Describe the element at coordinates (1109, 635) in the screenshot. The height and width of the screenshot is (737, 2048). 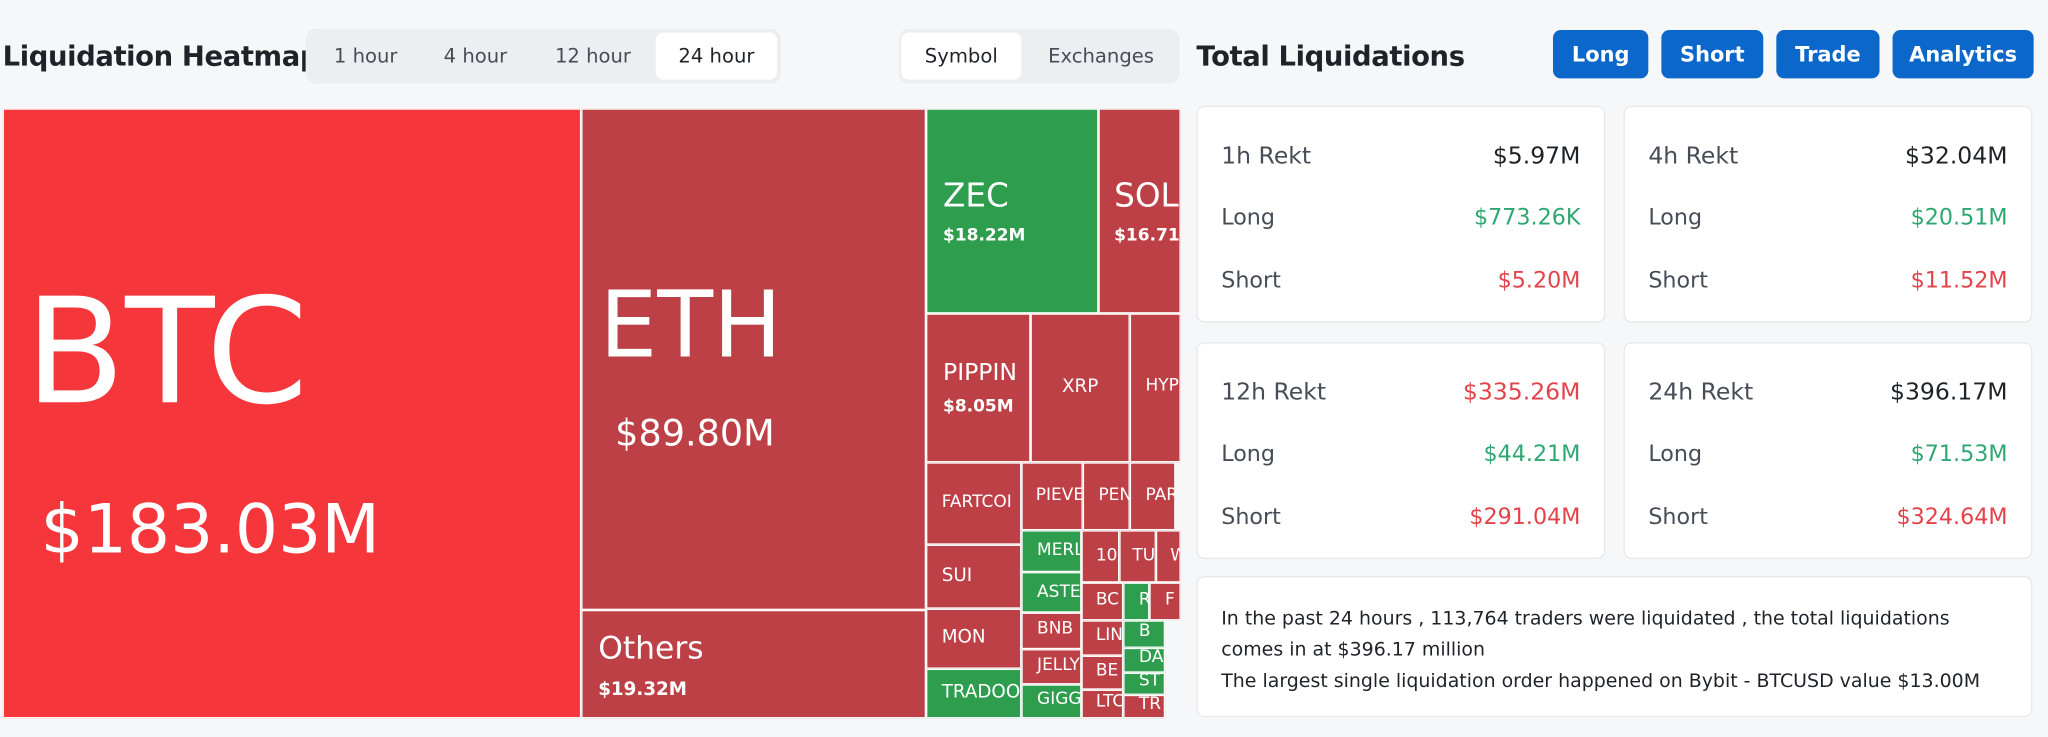
I see `tile-label: LIN` at that location.